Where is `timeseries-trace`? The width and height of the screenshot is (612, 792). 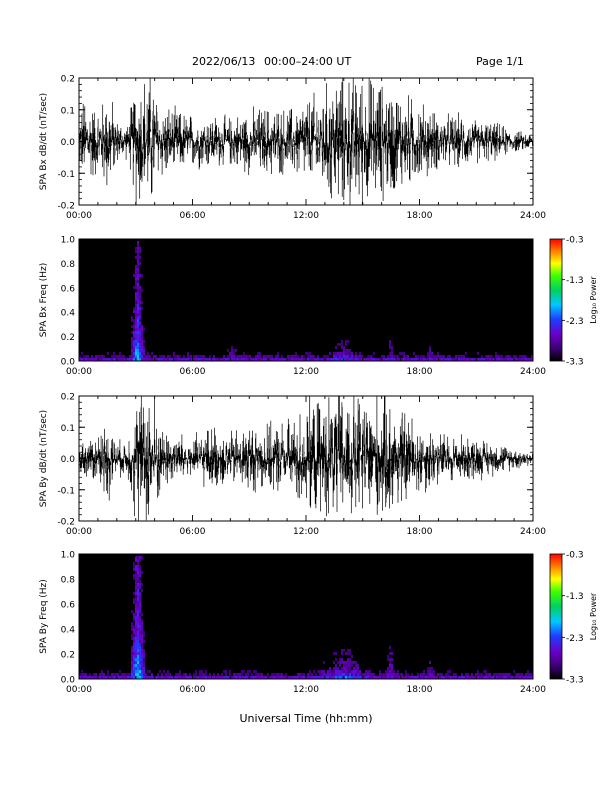
timeseries-trace is located at coordinates (306, 458).